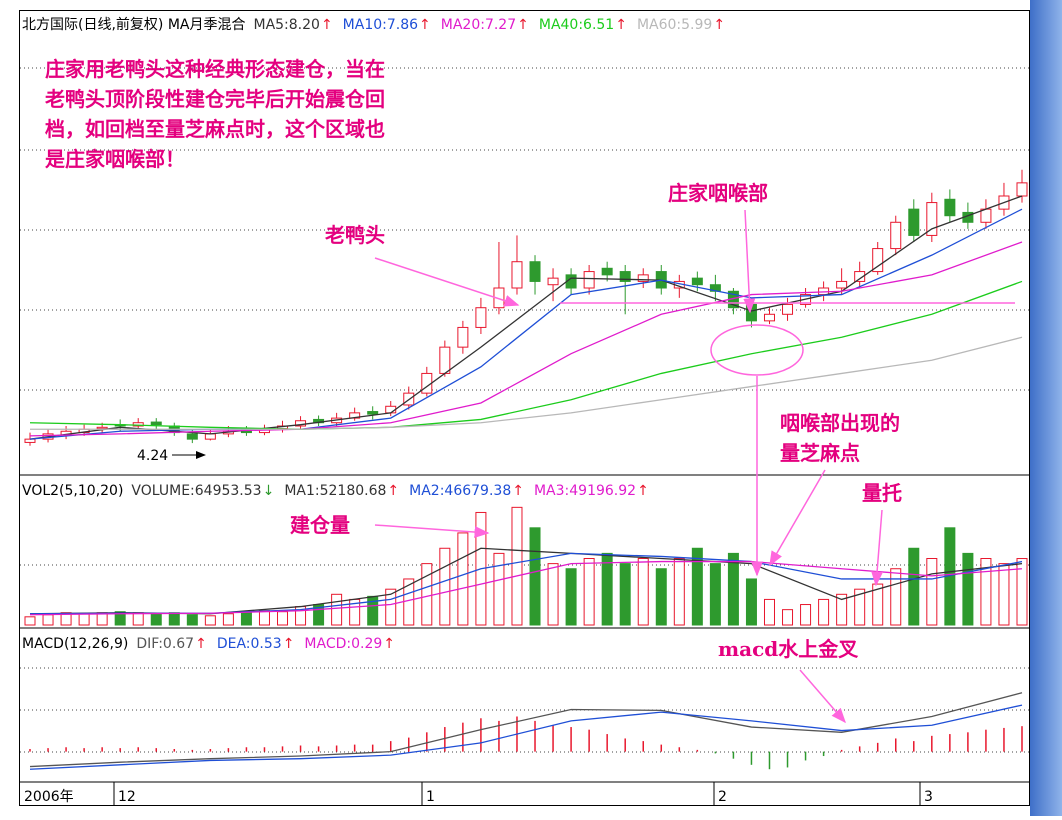 The height and width of the screenshot is (820, 1062). I want to click on low-label: 4.24, so click(152, 456).